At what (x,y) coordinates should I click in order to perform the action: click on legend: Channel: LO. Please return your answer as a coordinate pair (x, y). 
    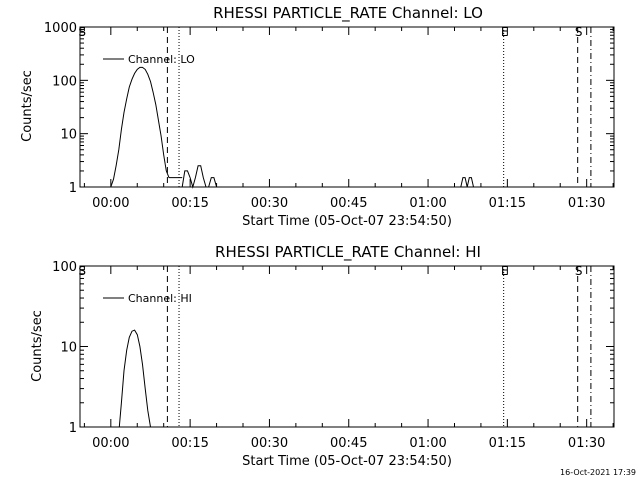
    Looking at the image, I should click on (149, 59).